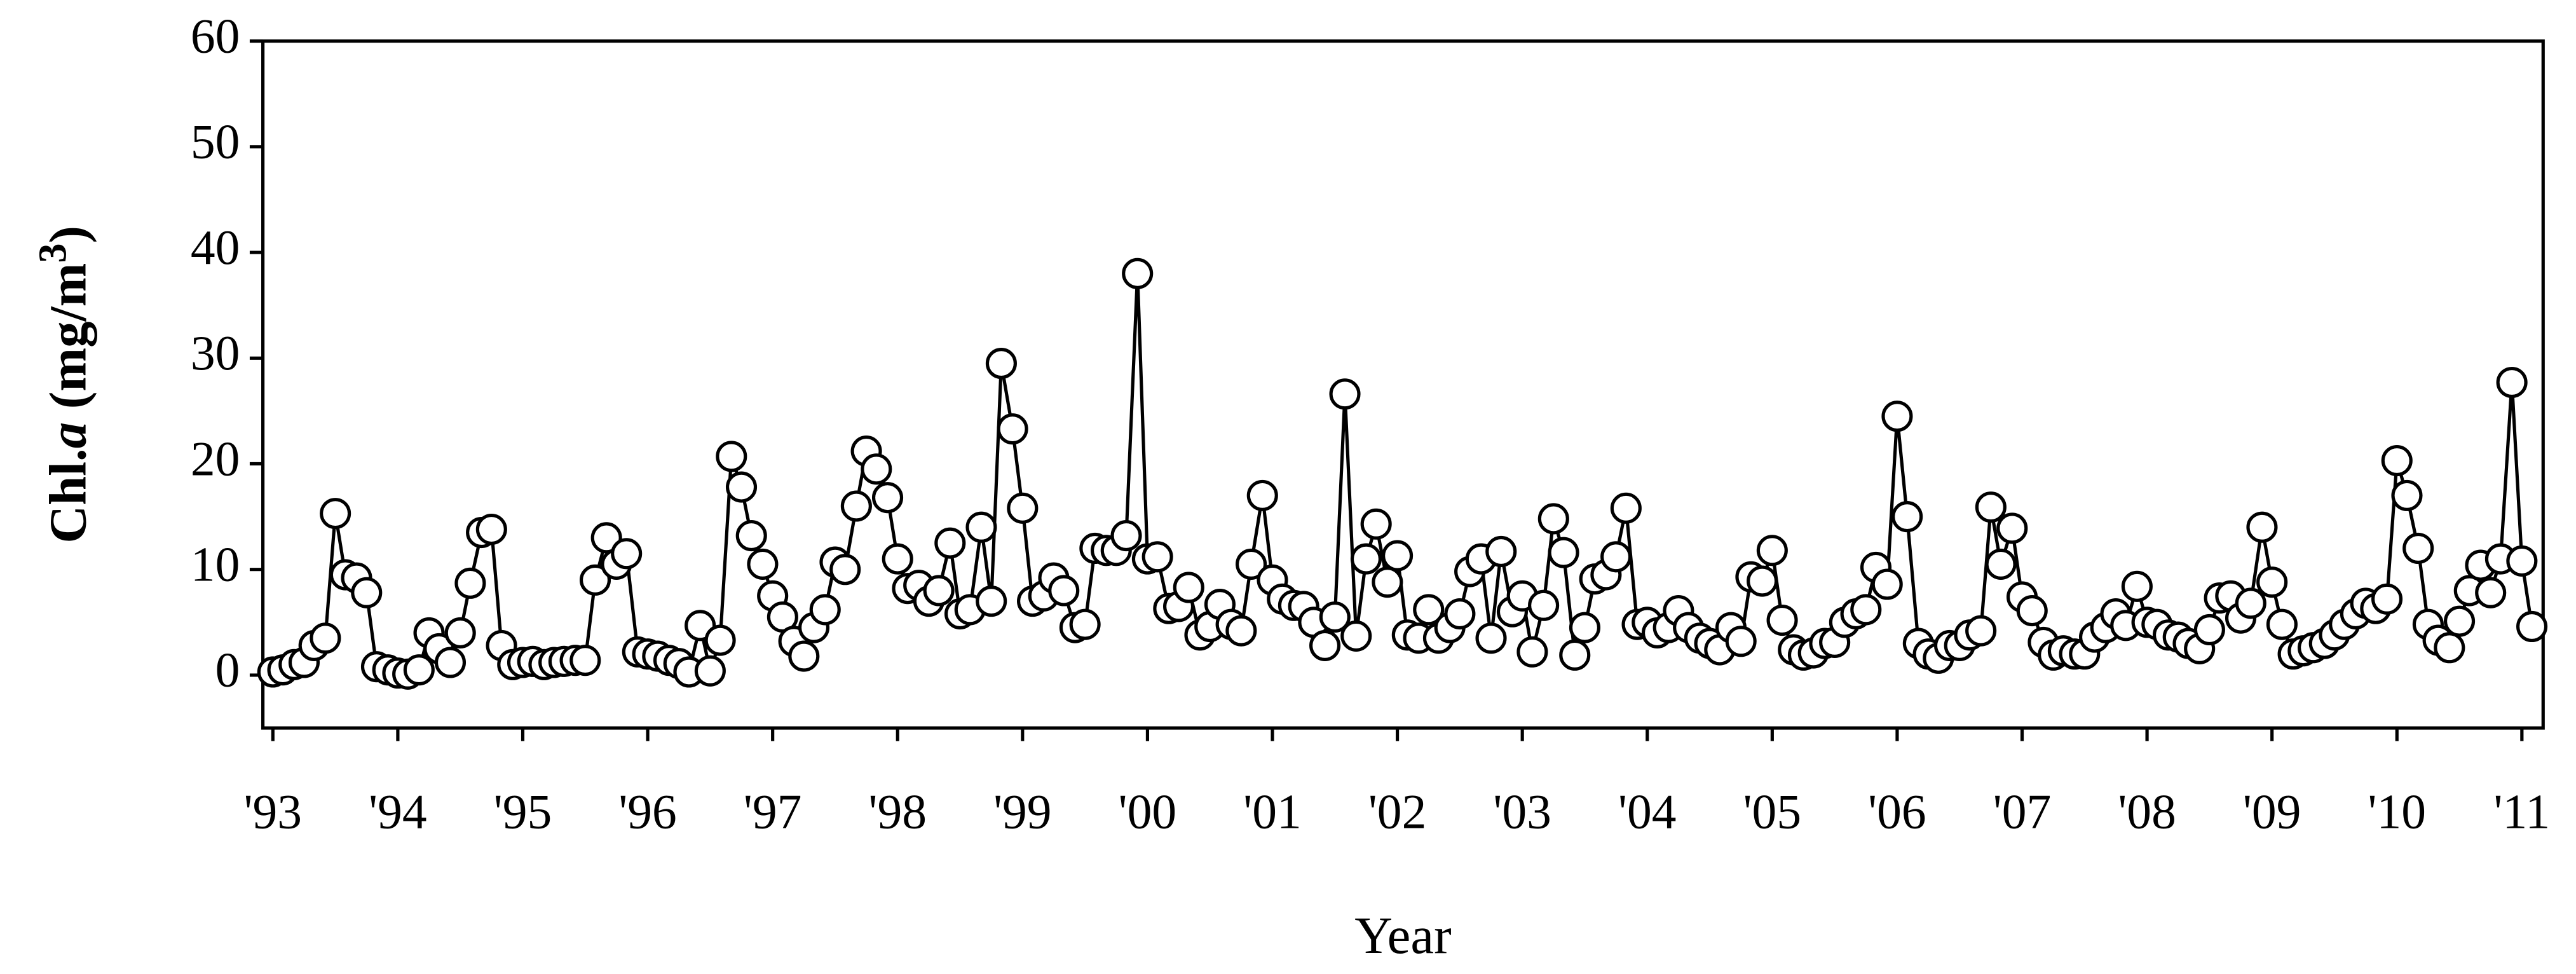 This screenshot has width=2576, height=974. I want to click on x-tick-label: '05, so click(1772, 812).